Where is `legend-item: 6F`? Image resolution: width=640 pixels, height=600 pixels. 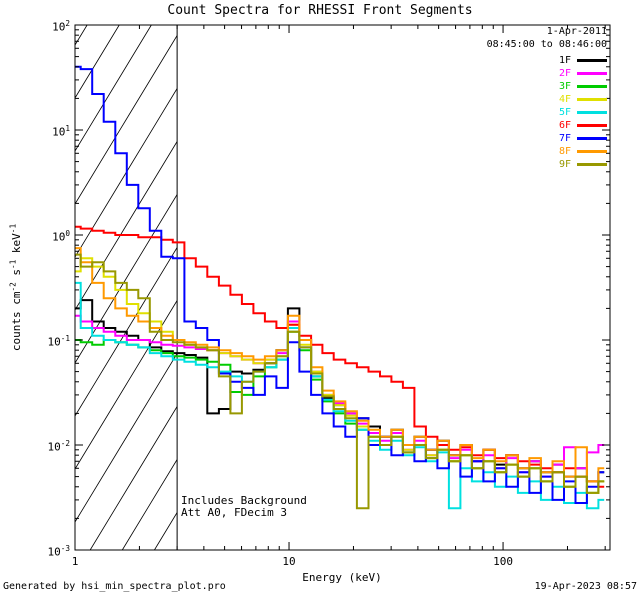
legend-item: 6F is located at coordinates (547, 125).